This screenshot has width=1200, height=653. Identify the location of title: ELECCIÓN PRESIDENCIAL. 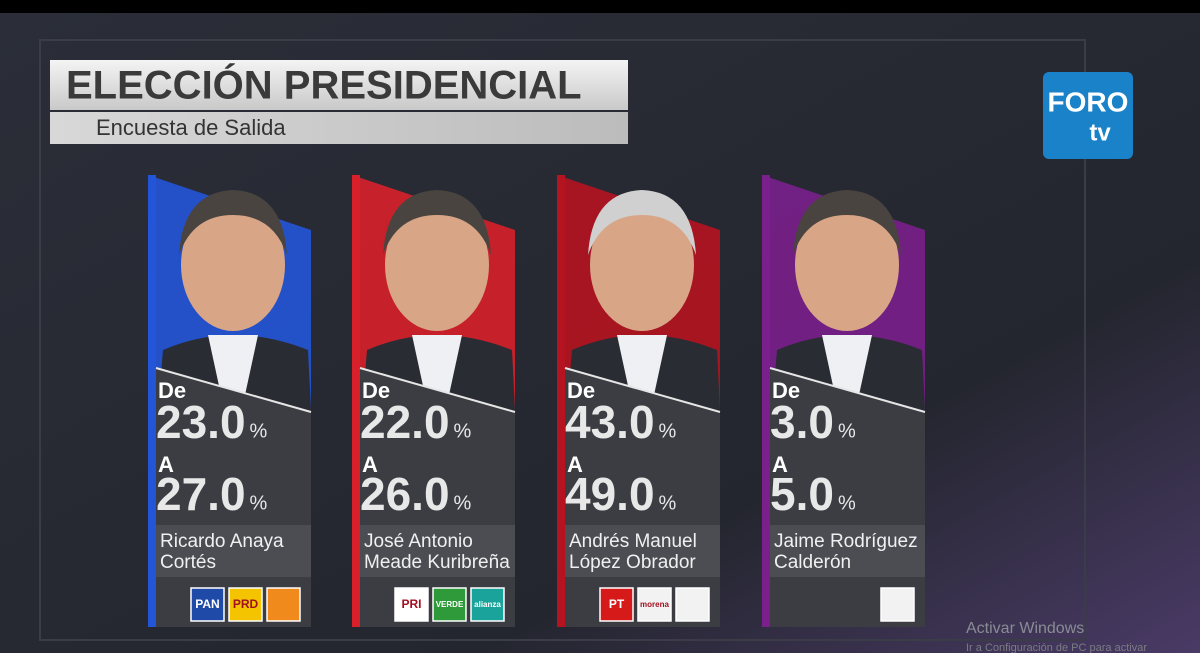
(324, 85).